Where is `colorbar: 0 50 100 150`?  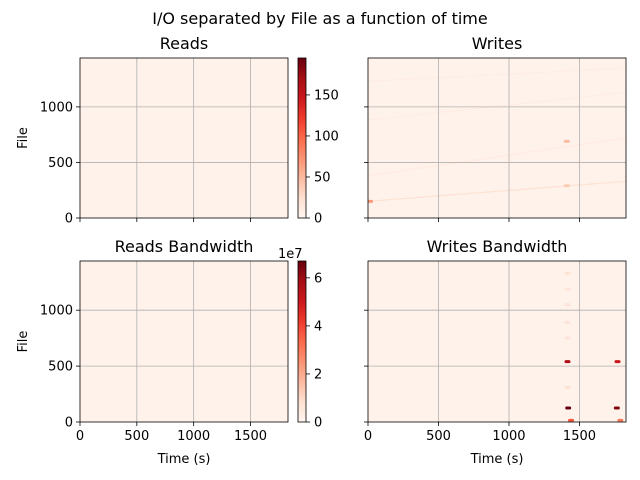 colorbar: 0 50 100 150 is located at coordinates (318, 142).